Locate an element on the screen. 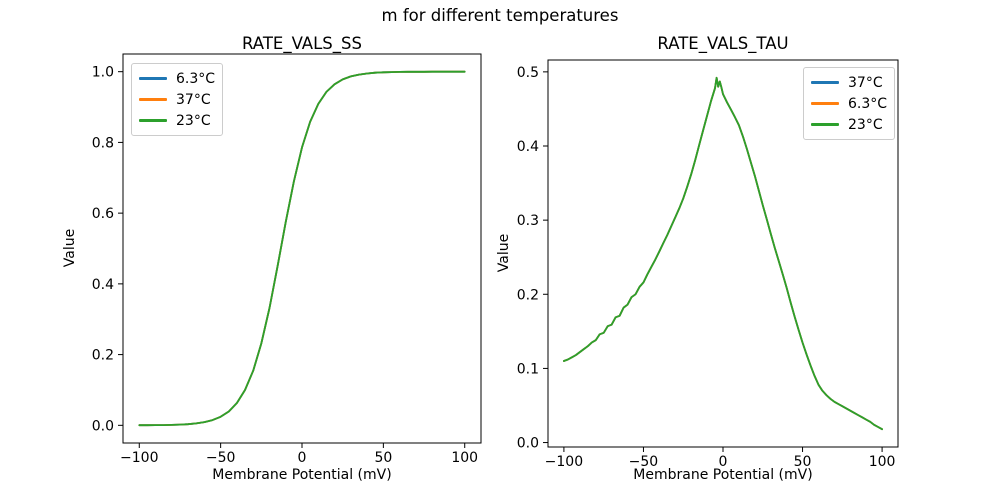  figure-suptitle: m for different temperatures is located at coordinates (500, 15).